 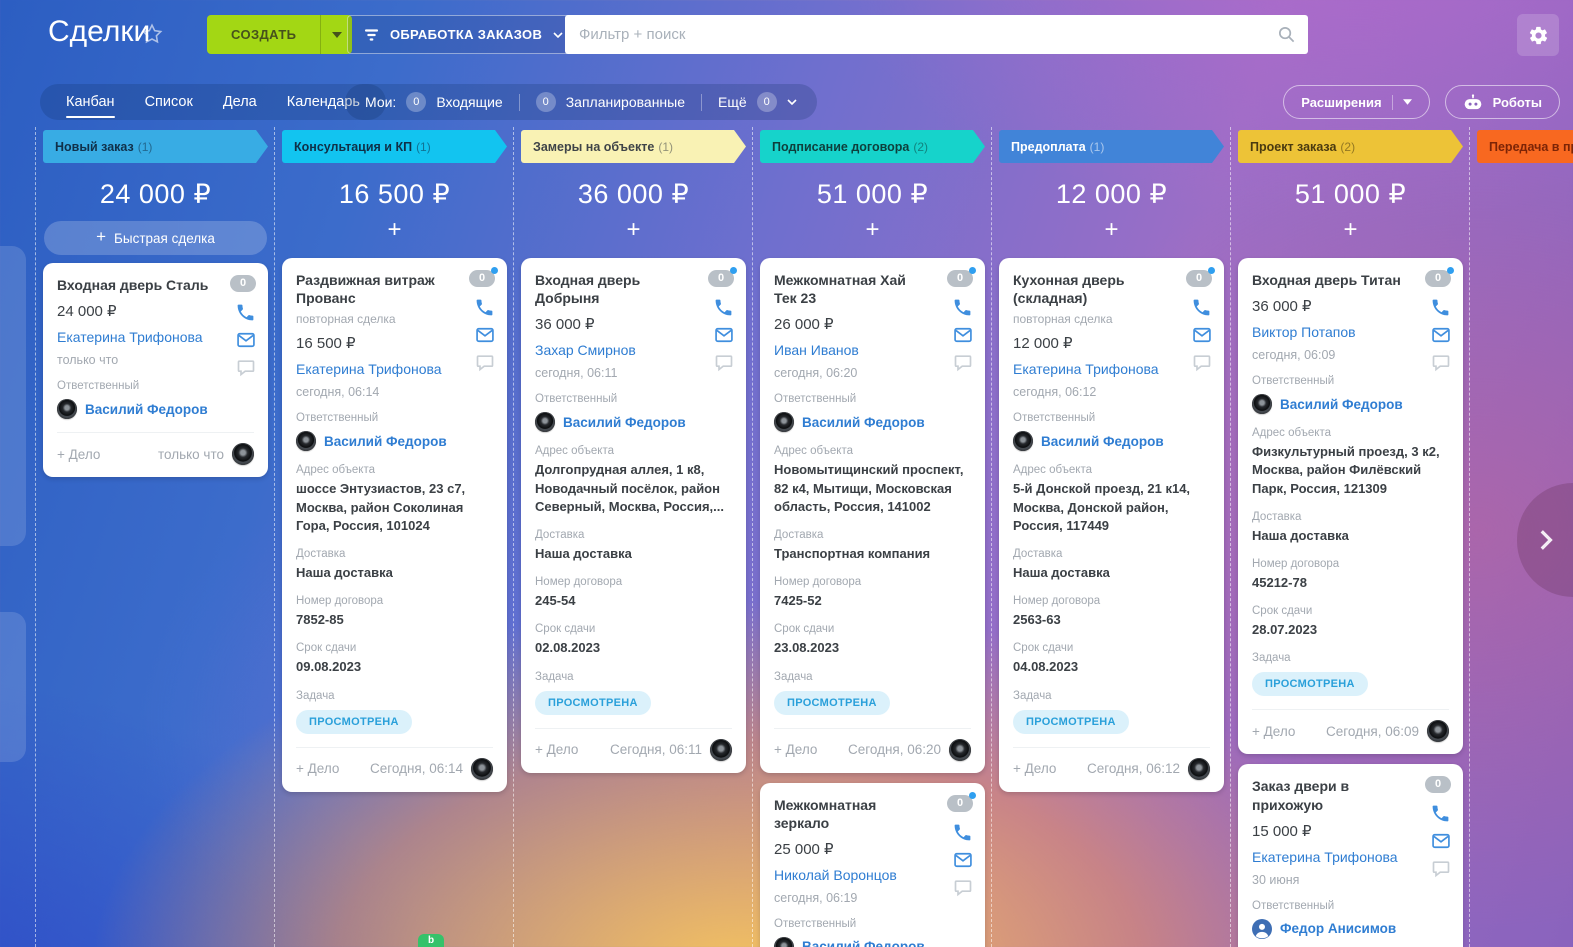 What do you see at coordinates (585, 350) in the screenshot?
I see `deal-contact-link: Захар Смирнов` at bounding box center [585, 350].